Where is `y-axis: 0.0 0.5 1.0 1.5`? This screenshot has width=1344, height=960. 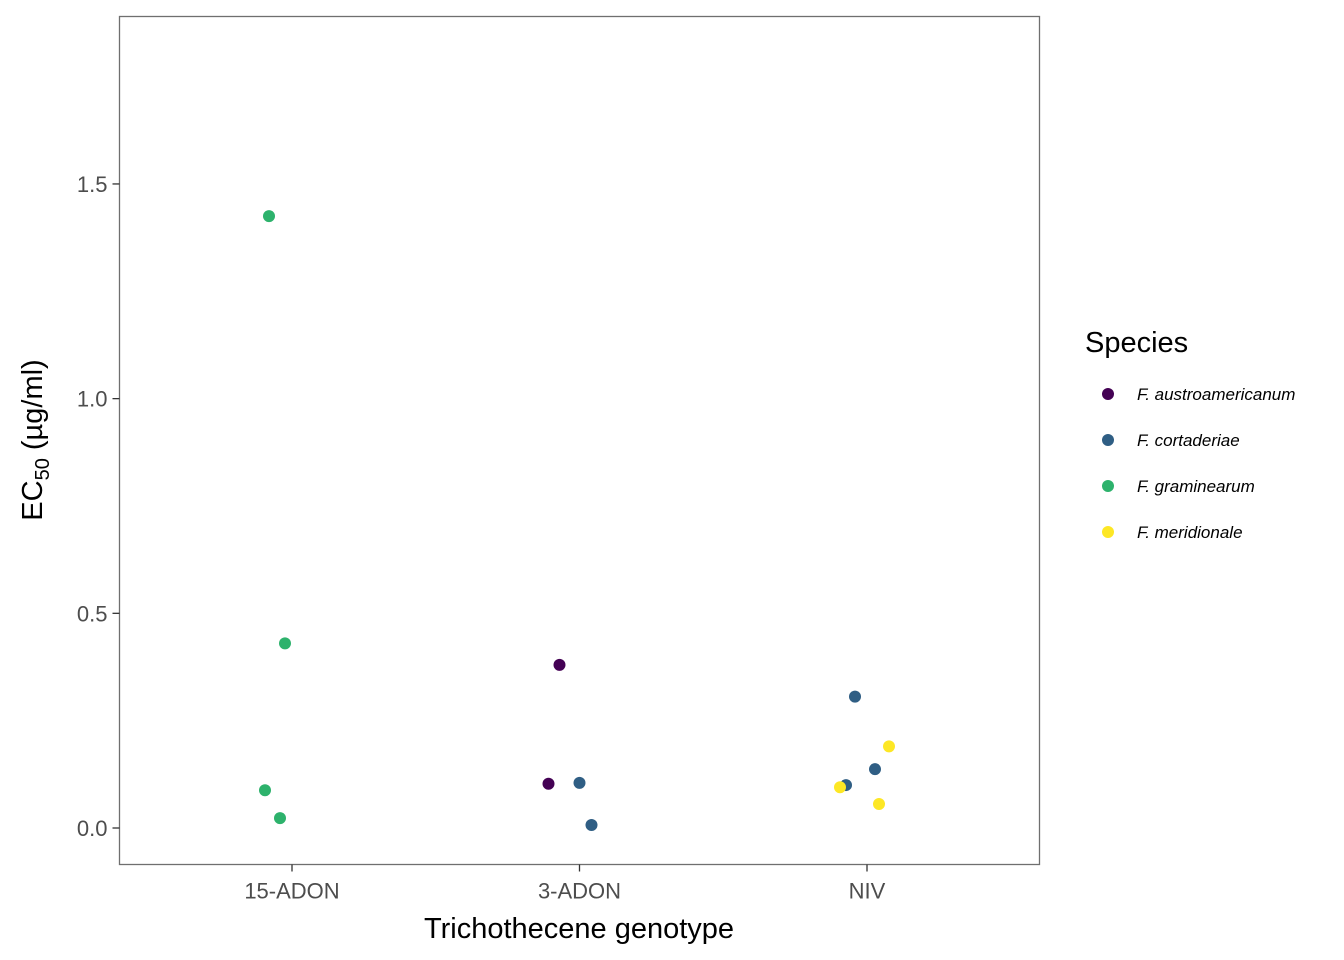 y-axis: 0.0 0.5 1.0 1.5 is located at coordinates (98, 506).